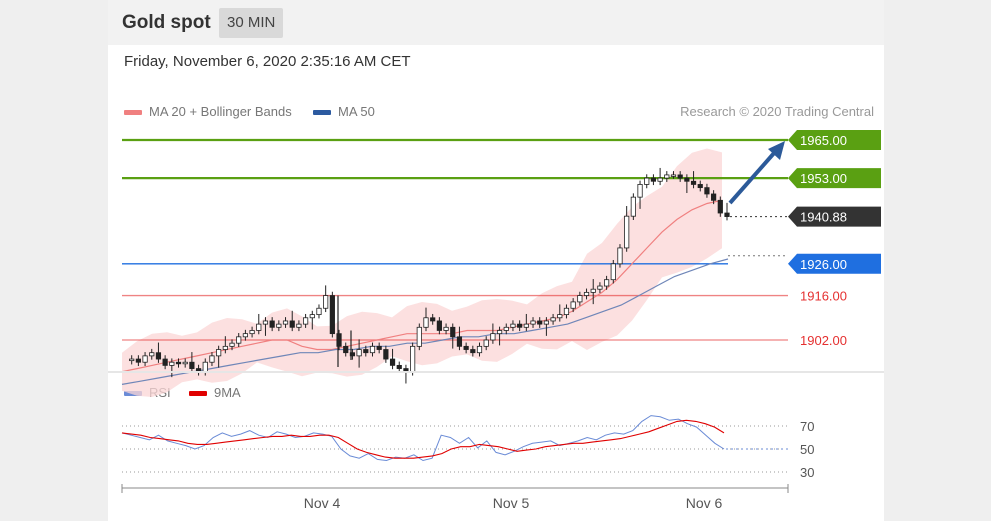 The image size is (991, 521). I want to click on forecast-arrow-head, so click(776, 150).